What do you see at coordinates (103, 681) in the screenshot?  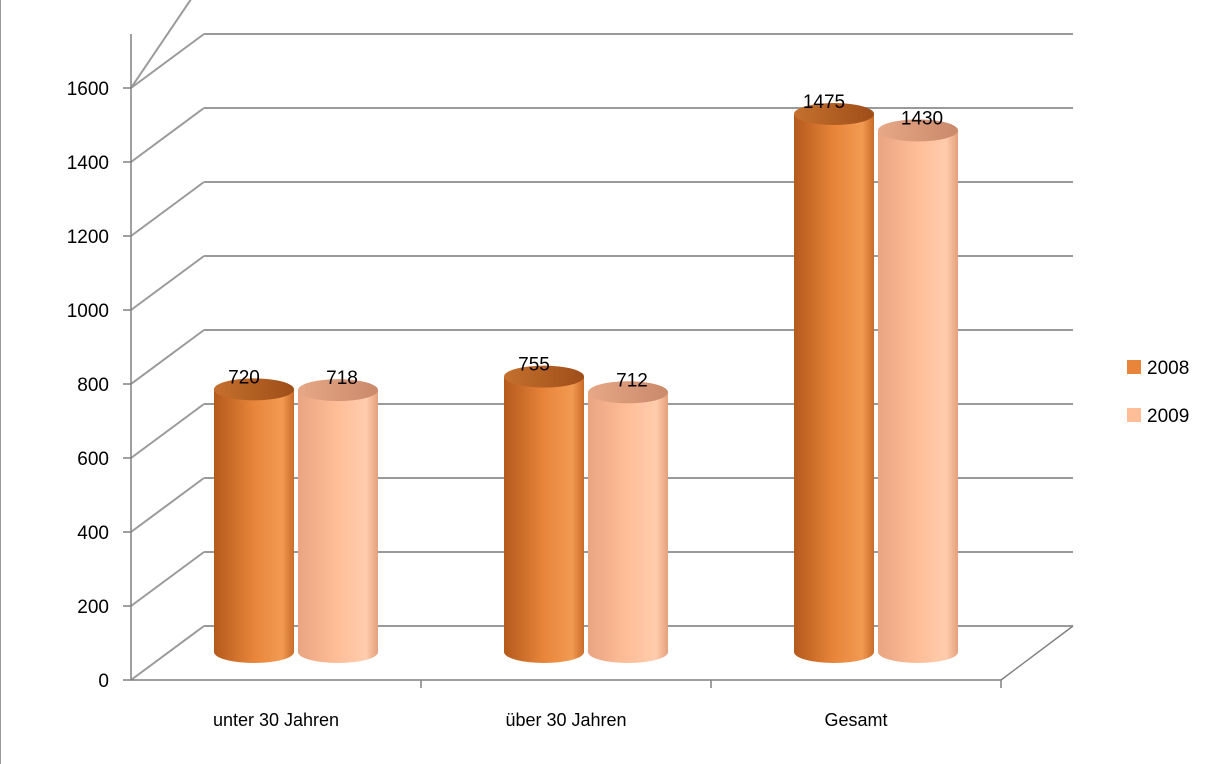 I see `y-tick-label: 0` at bounding box center [103, 681].